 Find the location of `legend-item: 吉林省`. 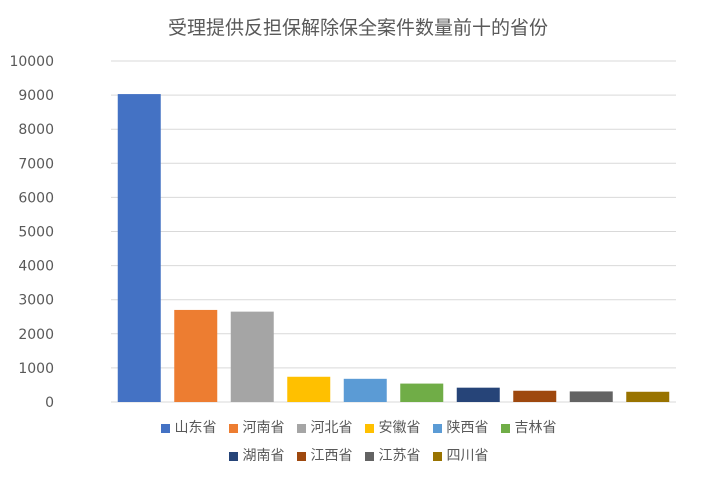

legend-item: 吉林省 is located at coordinates (528, 428).